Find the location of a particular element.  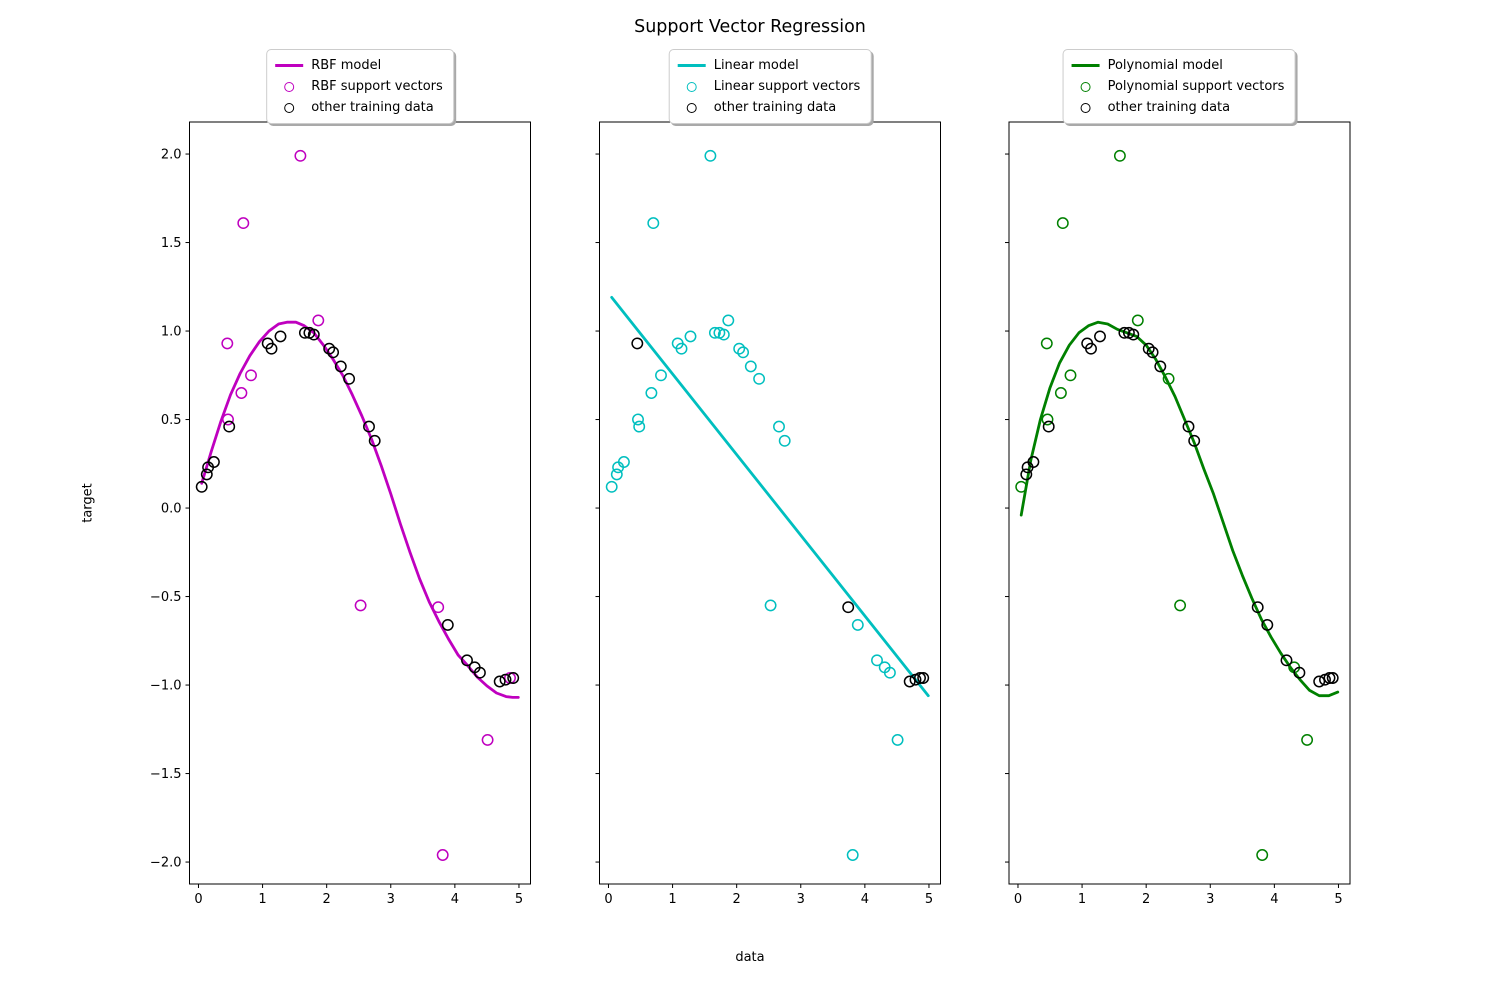

y-tick-label: 0.0 is located at coordinates (171, 509).